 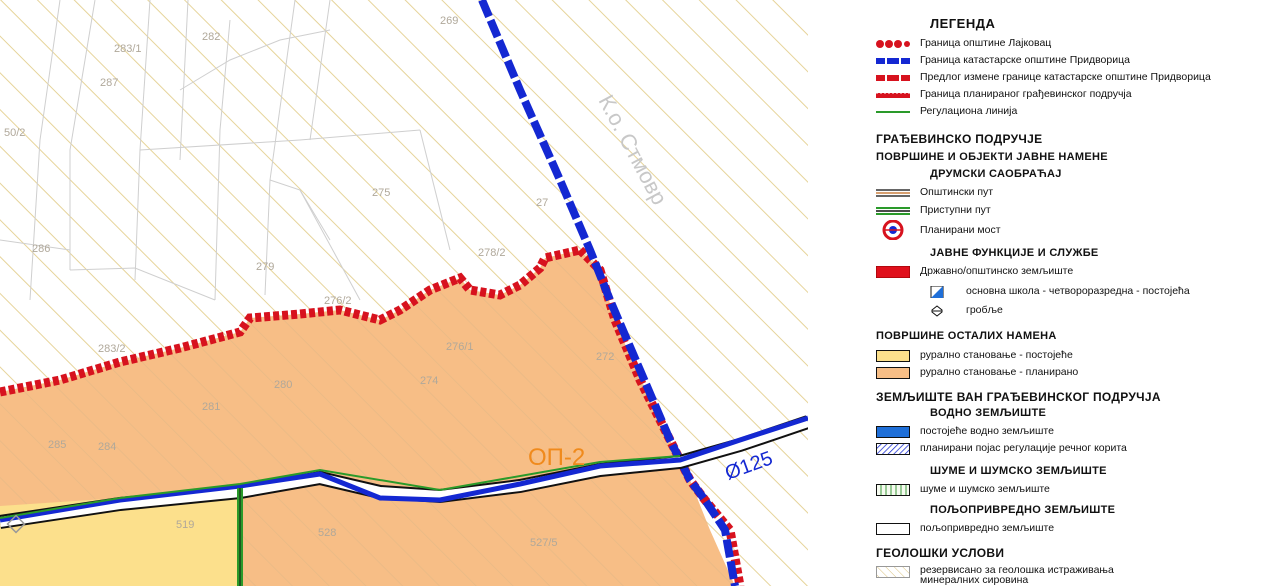 I want to click on state-land-icon, so click(x=893, y=272).